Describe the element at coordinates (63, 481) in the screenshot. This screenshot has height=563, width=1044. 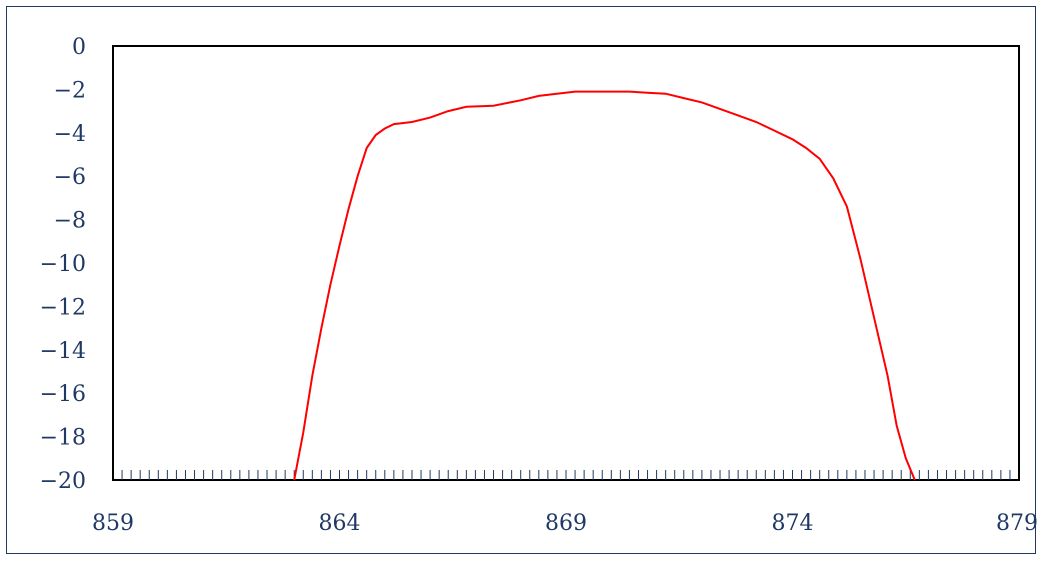
I see `y-tick-label: −20` at that location.